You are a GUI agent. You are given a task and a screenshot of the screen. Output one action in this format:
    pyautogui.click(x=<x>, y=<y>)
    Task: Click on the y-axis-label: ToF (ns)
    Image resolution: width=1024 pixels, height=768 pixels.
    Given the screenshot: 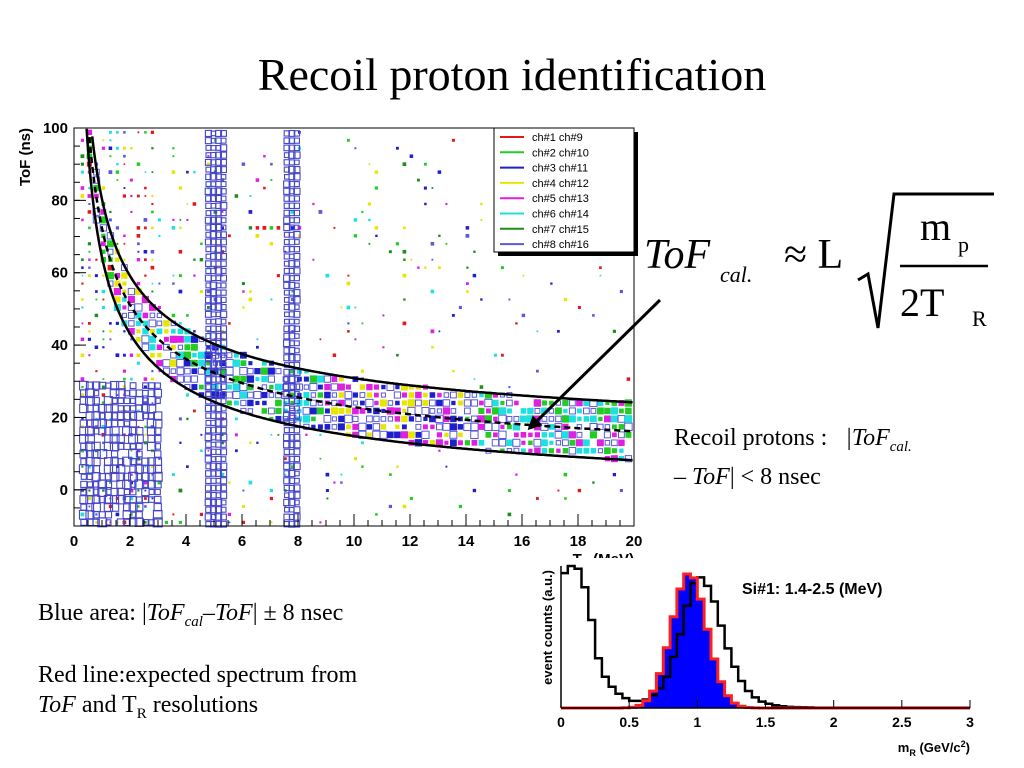 What is the action you would take?
    pyautogui.click(x=25, y=157)
    